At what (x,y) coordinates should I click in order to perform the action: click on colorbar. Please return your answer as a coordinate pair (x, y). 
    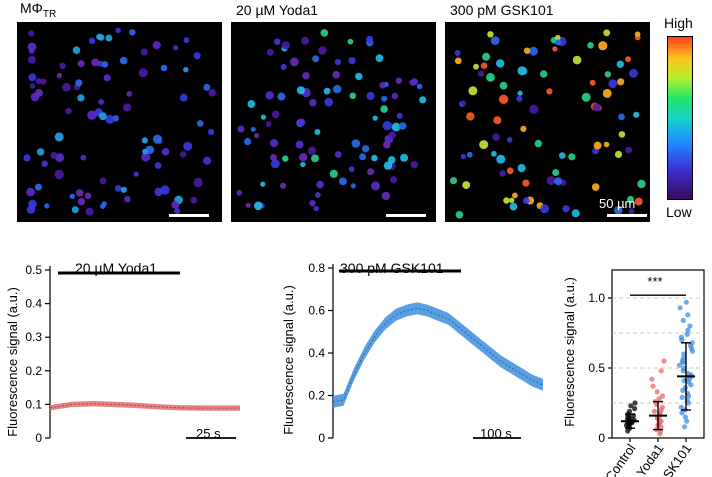
    Looking at the image, I should click on (680, 118).